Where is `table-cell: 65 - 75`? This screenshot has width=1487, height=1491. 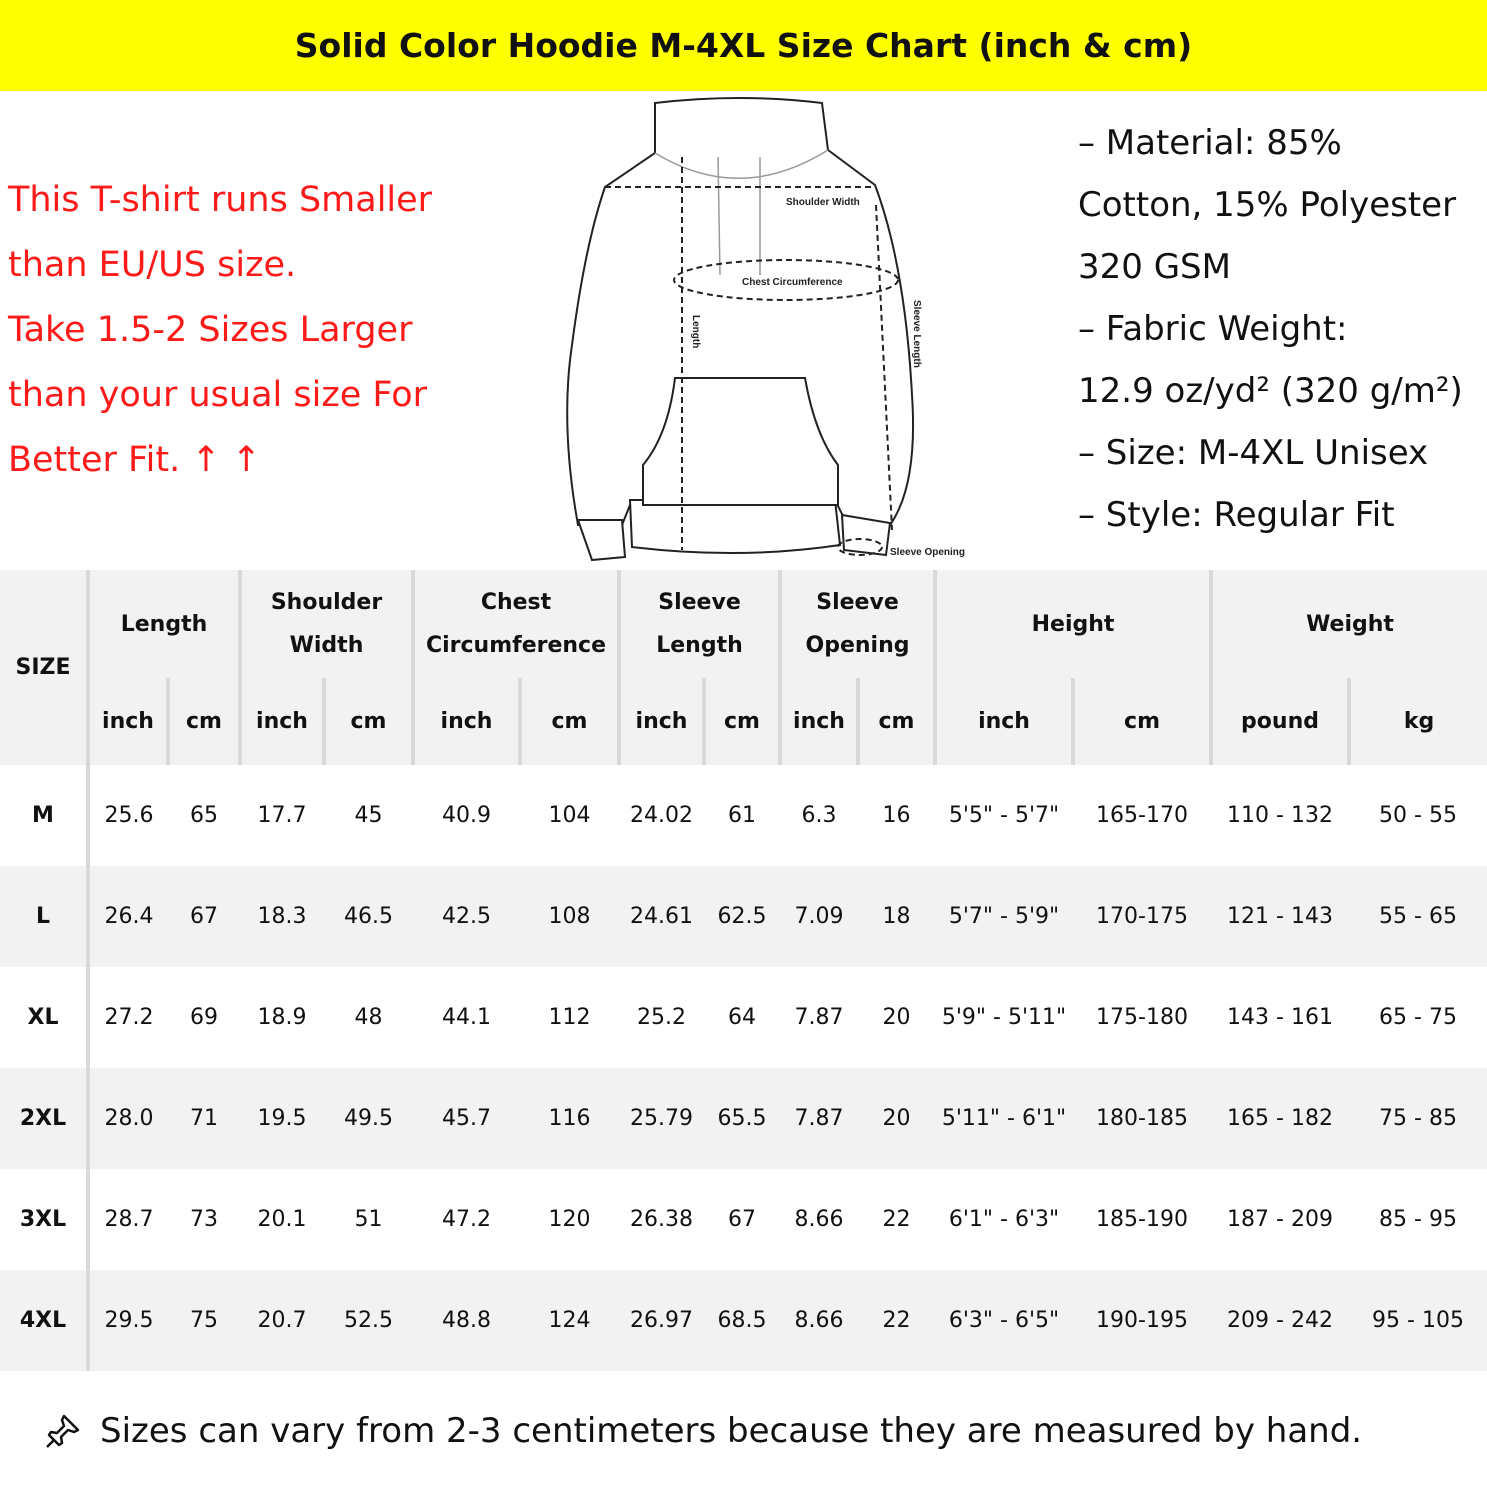 table-cell: 65 - 75 is located at coordinates (1418, 1017).